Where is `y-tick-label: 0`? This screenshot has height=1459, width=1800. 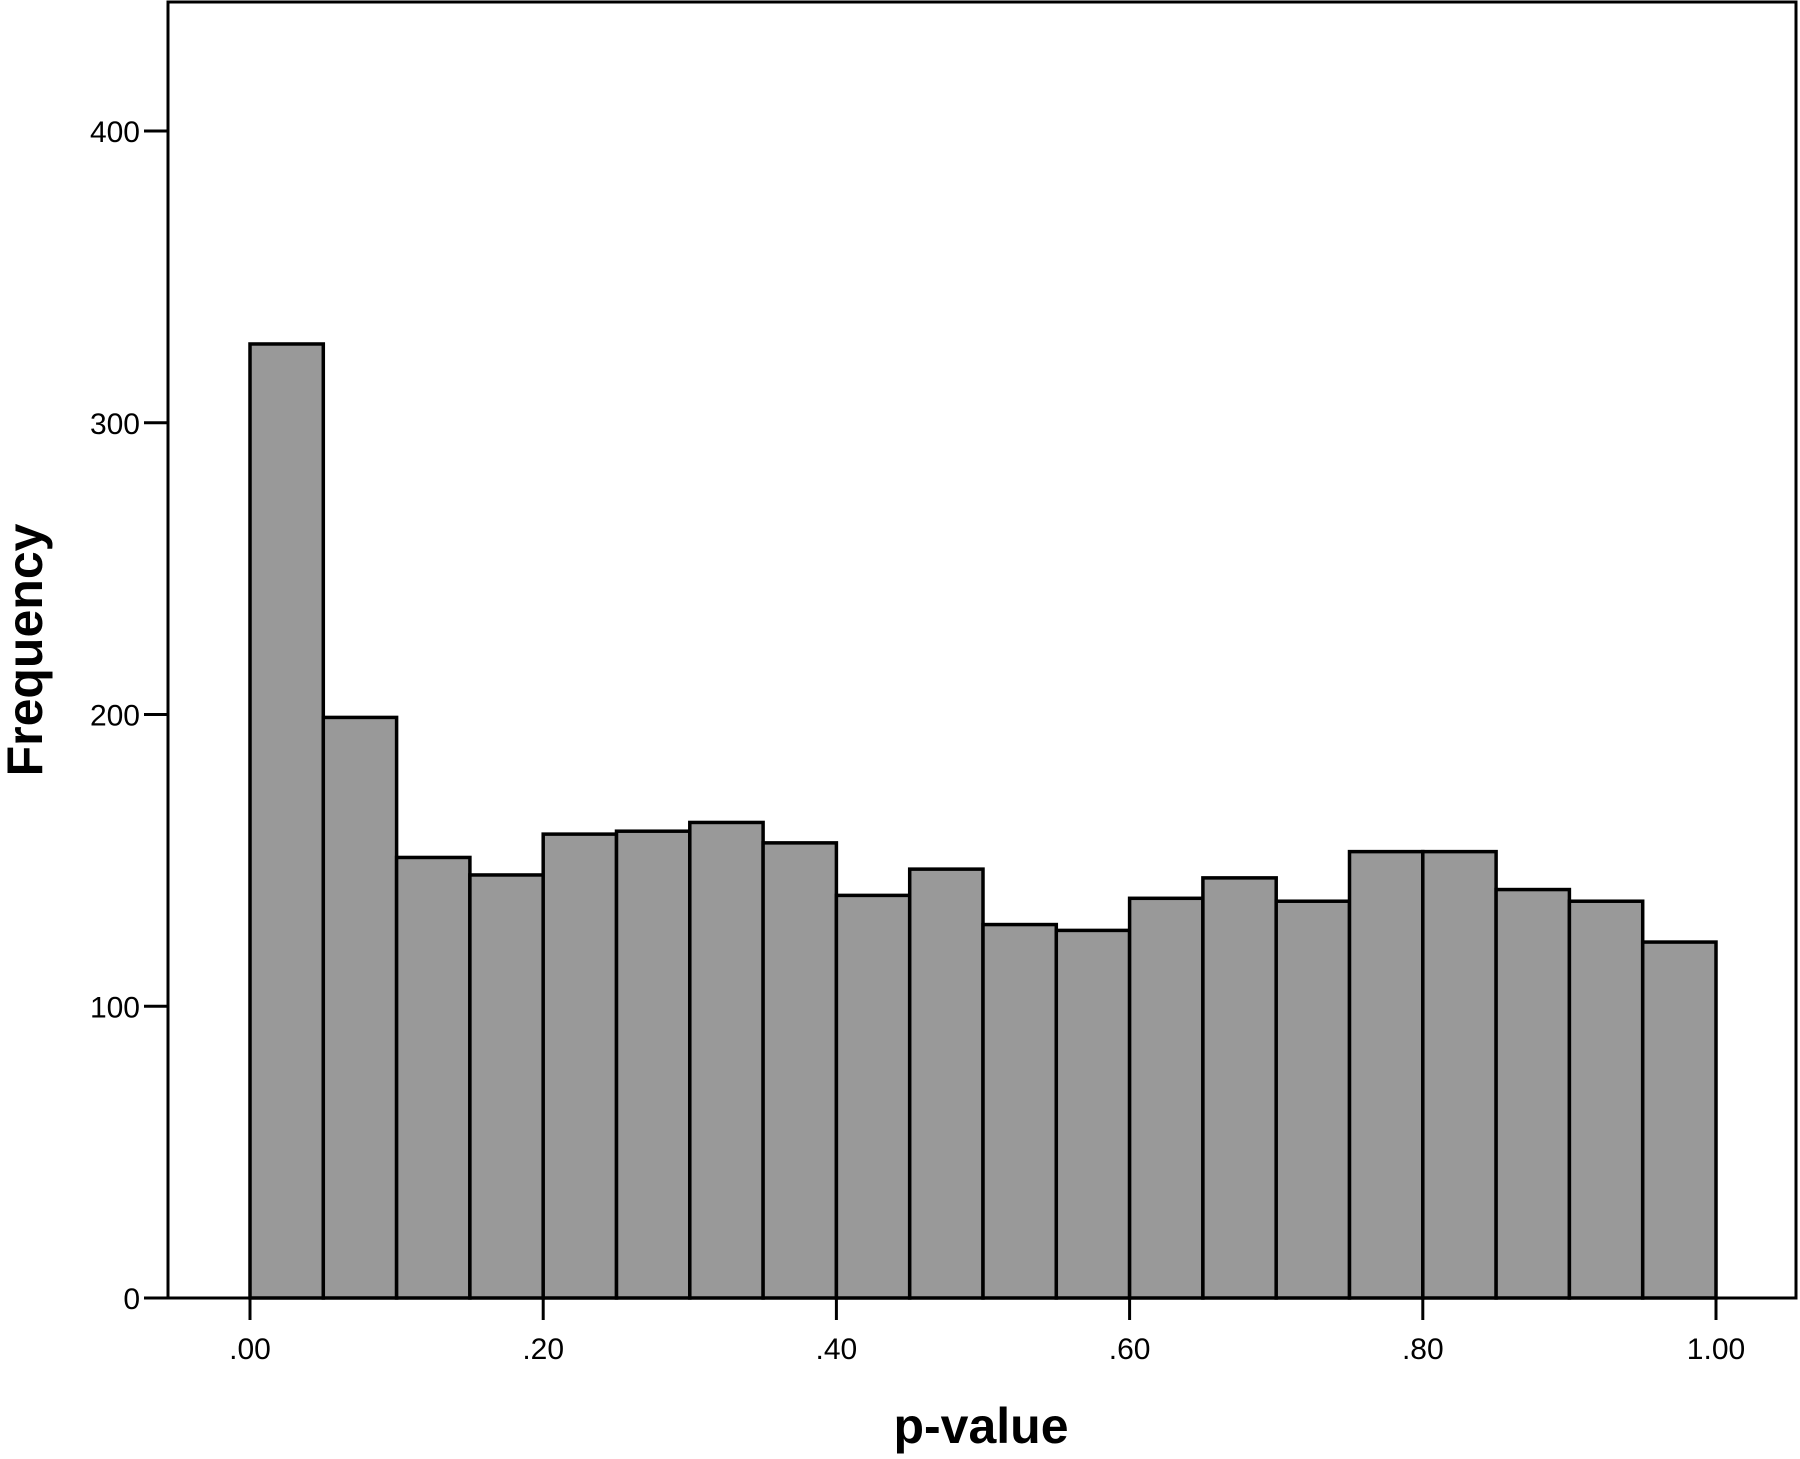
y-tick-label: 0 is located at coordinates (131, 1299).